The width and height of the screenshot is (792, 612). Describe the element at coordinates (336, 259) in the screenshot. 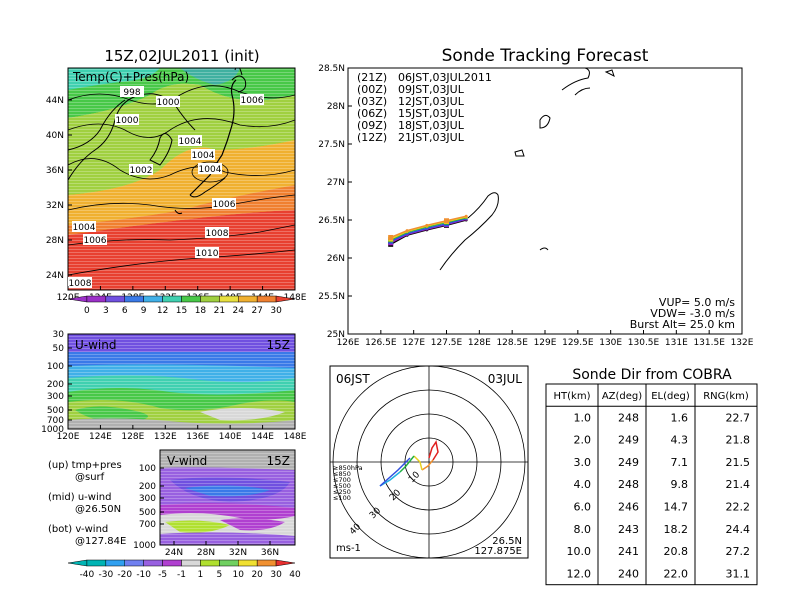

I see `lat-tick-label: 26N` at that location.